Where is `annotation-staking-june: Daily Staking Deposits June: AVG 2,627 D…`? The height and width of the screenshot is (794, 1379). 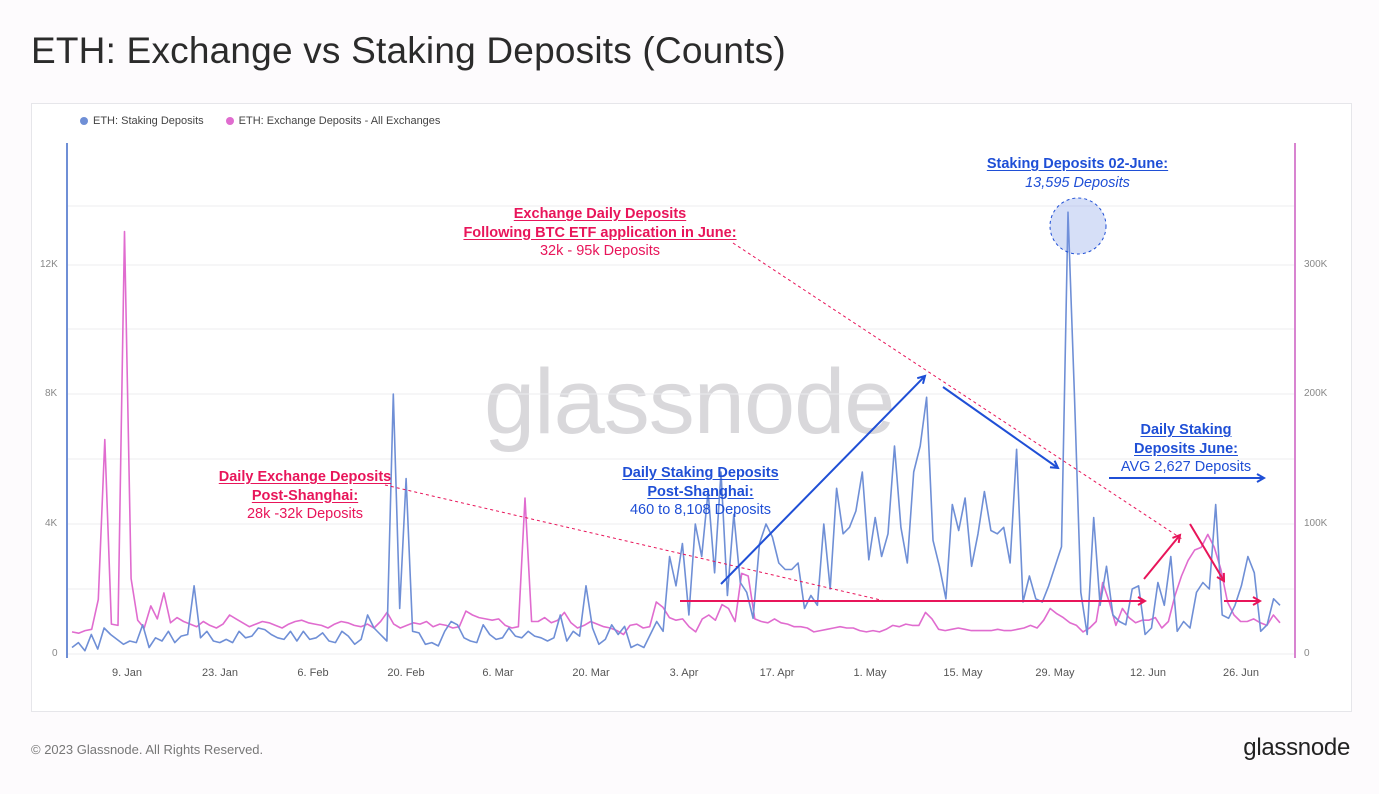
annotation-staking-june: Daily Staking Deposits June: AVG 2,627 D… is located at coordinates (1186, 448).